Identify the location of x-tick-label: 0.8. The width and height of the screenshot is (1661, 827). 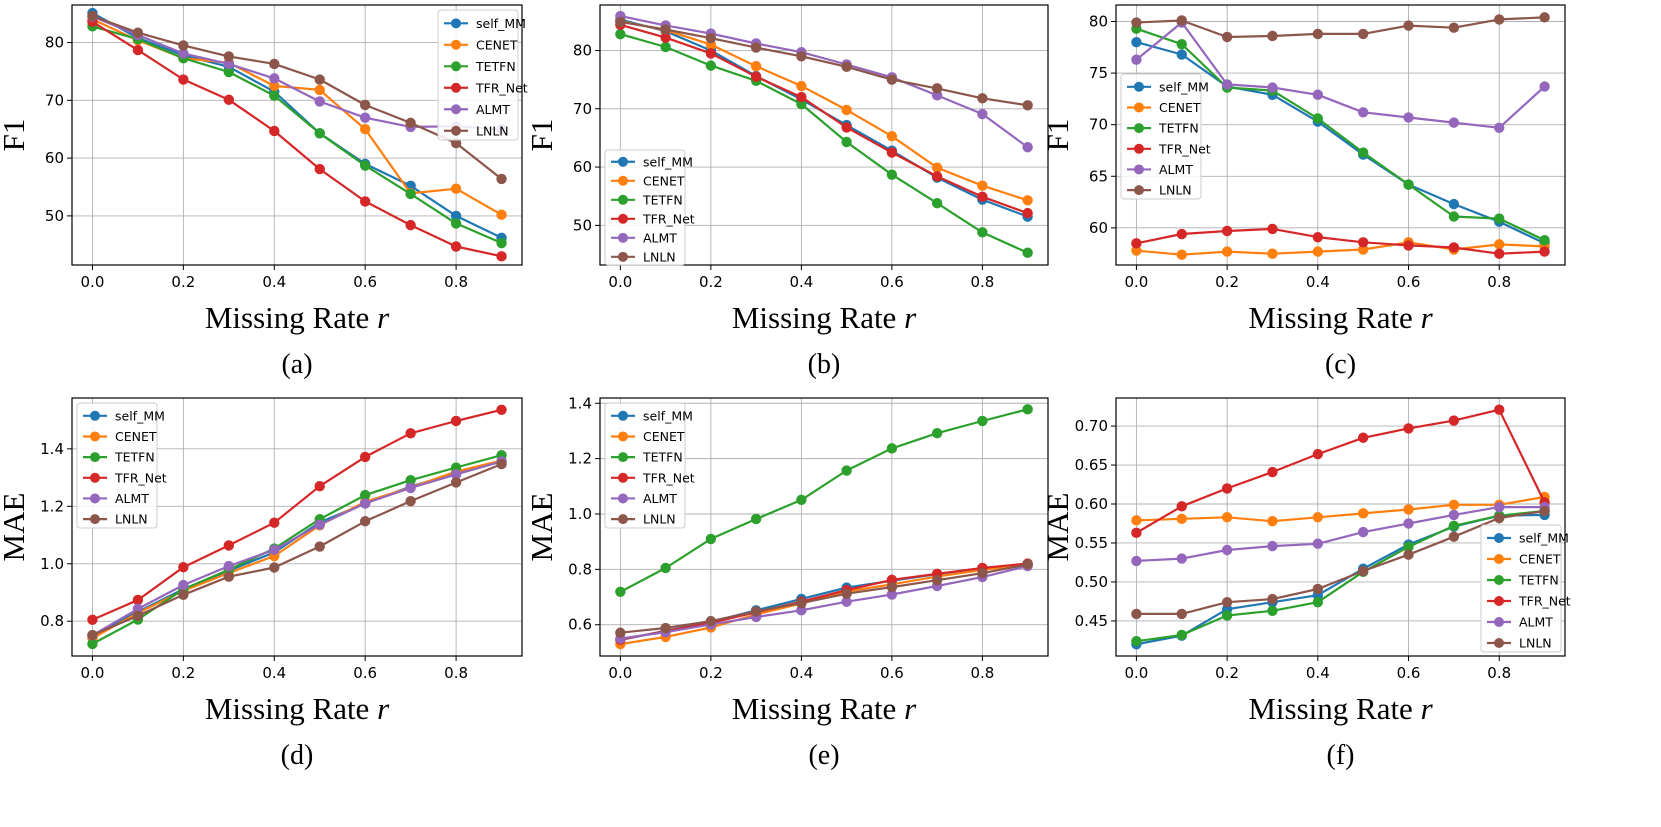
(1499, 282).